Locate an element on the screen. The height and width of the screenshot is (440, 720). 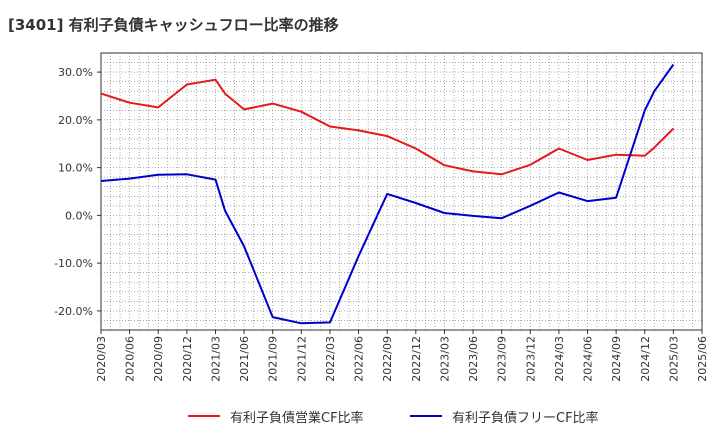
chart-title: [3401] 有利子負債キャッシュフロー比率の推移 is located at coordinates (173, 25).